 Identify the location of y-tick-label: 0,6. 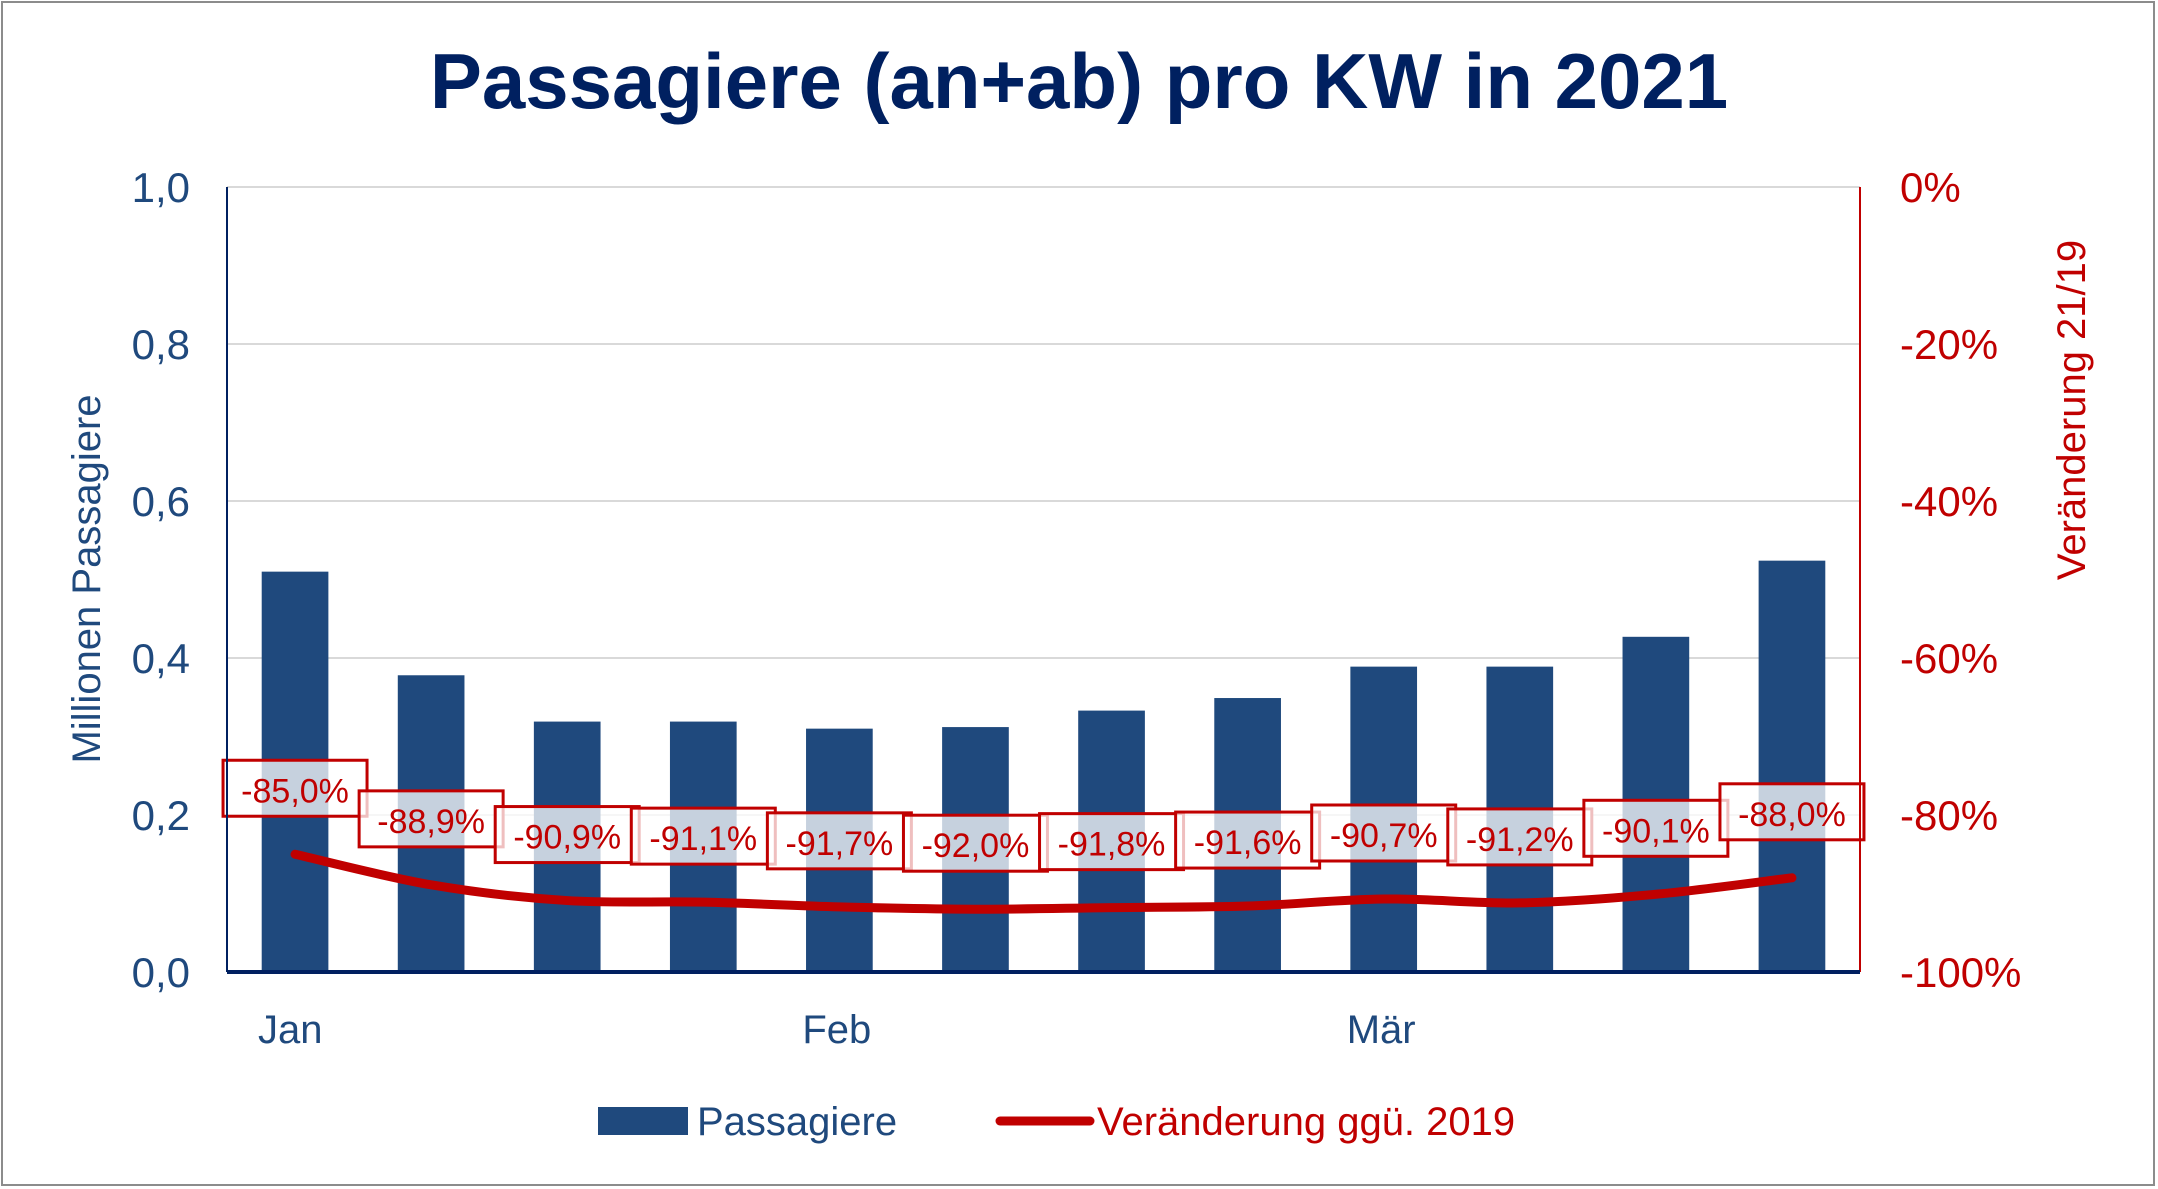
(161, 501).